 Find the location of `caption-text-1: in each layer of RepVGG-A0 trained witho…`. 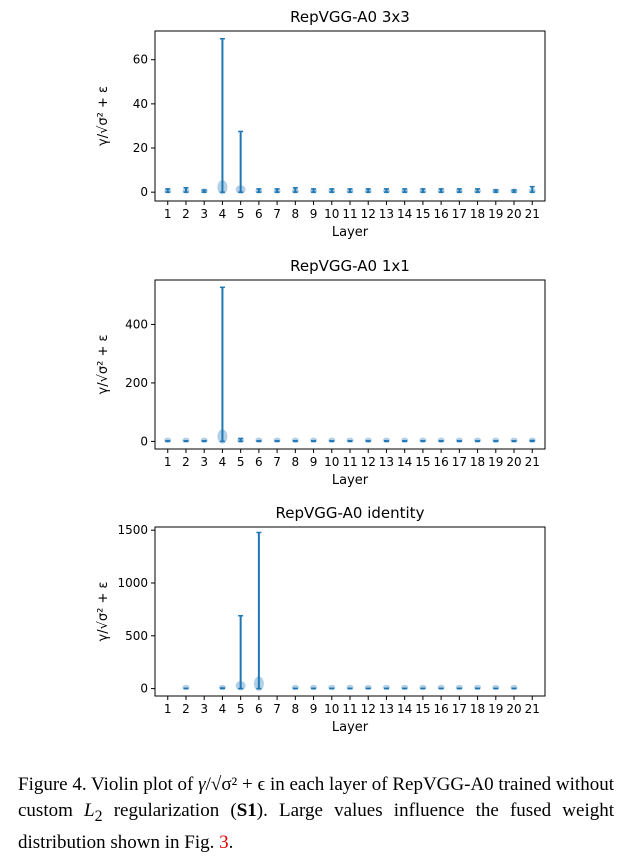

caption-text-1: in each layer of RepVGG-A0 trained witho… is located at coordinates (316, 797).